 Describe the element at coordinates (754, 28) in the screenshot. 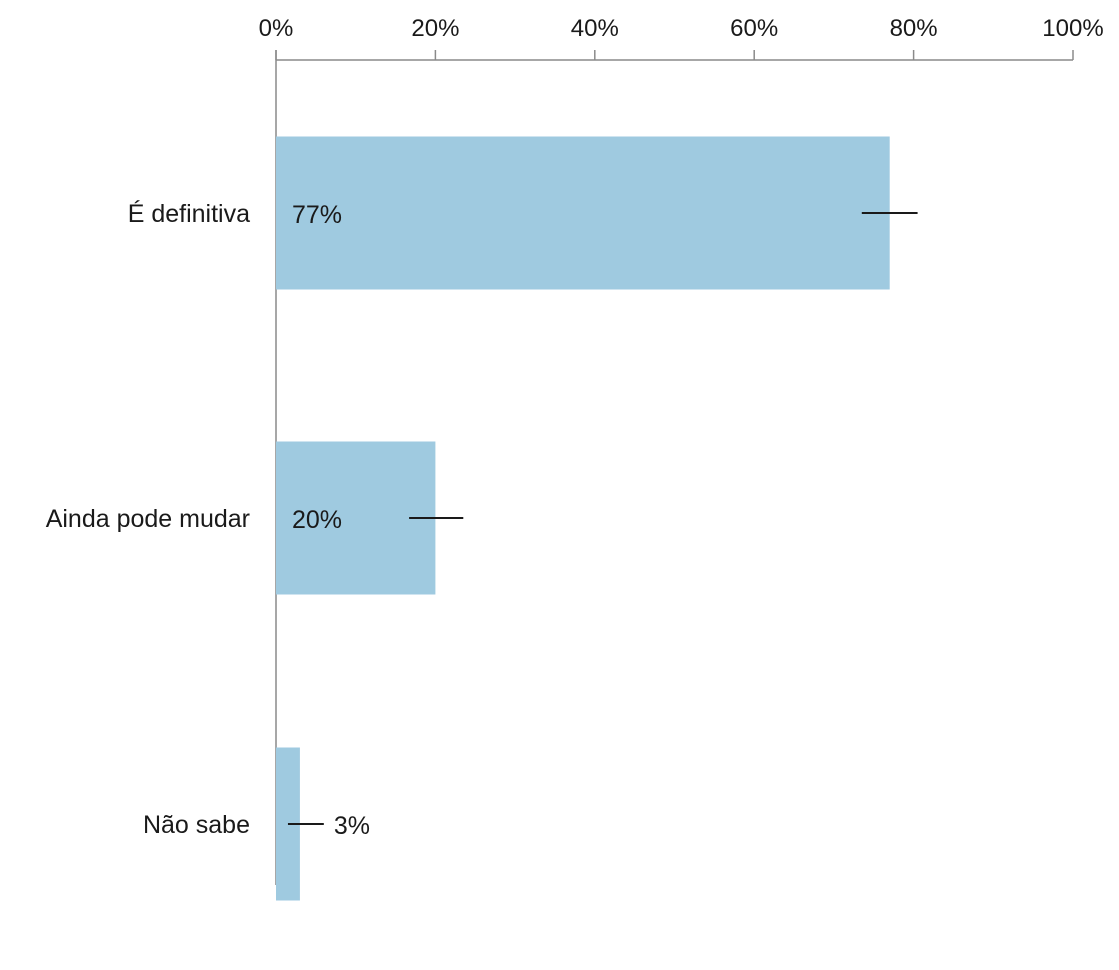

I see `x-tick-label-3: 60%` at that location.